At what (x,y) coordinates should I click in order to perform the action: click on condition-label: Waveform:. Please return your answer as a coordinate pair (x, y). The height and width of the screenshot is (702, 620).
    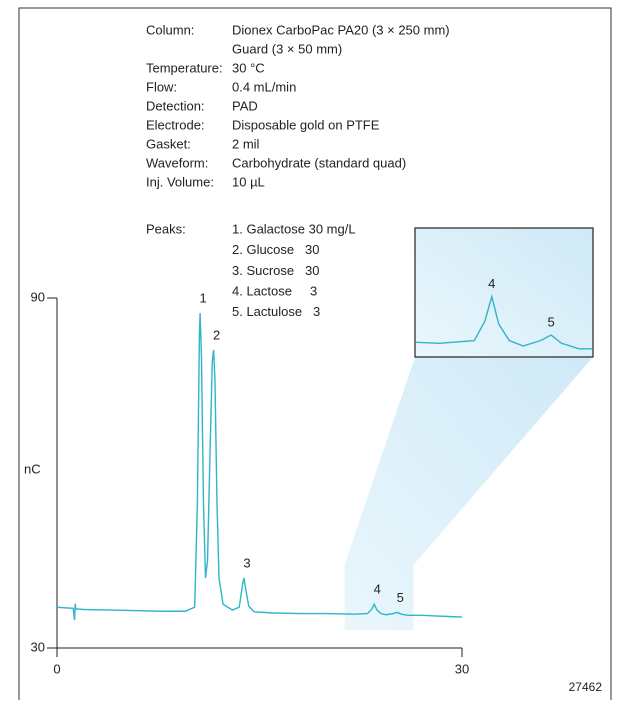
    Looking at the image, I should click on (177, 162).